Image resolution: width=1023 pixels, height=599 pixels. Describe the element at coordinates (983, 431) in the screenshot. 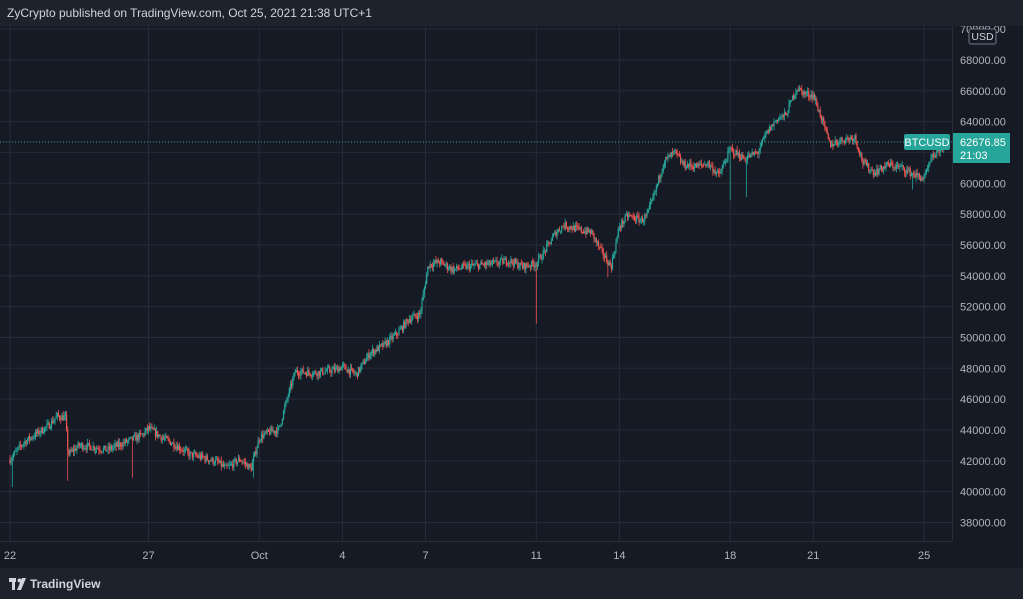

I see `y-tick-label: 44000.00` at that location.